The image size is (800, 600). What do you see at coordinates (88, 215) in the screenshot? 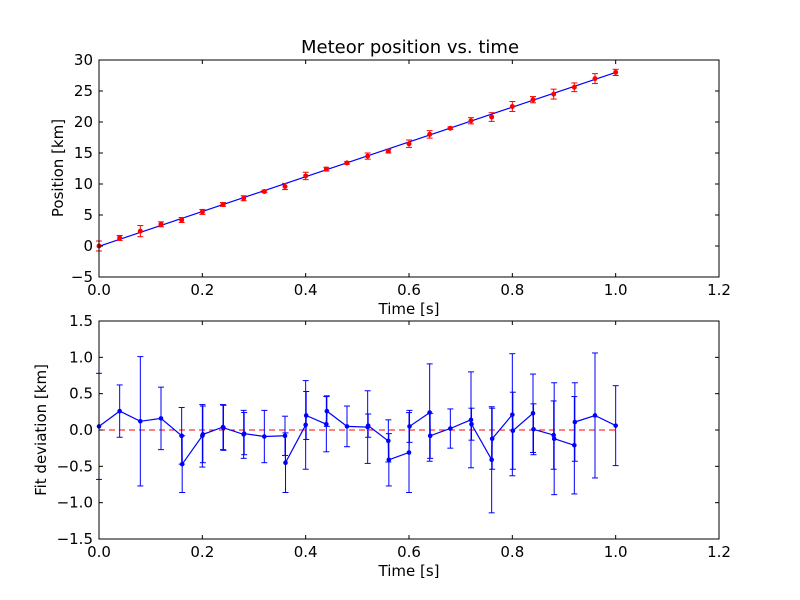
I see `y-tick-label: 5` at bounding box center [88, 215].